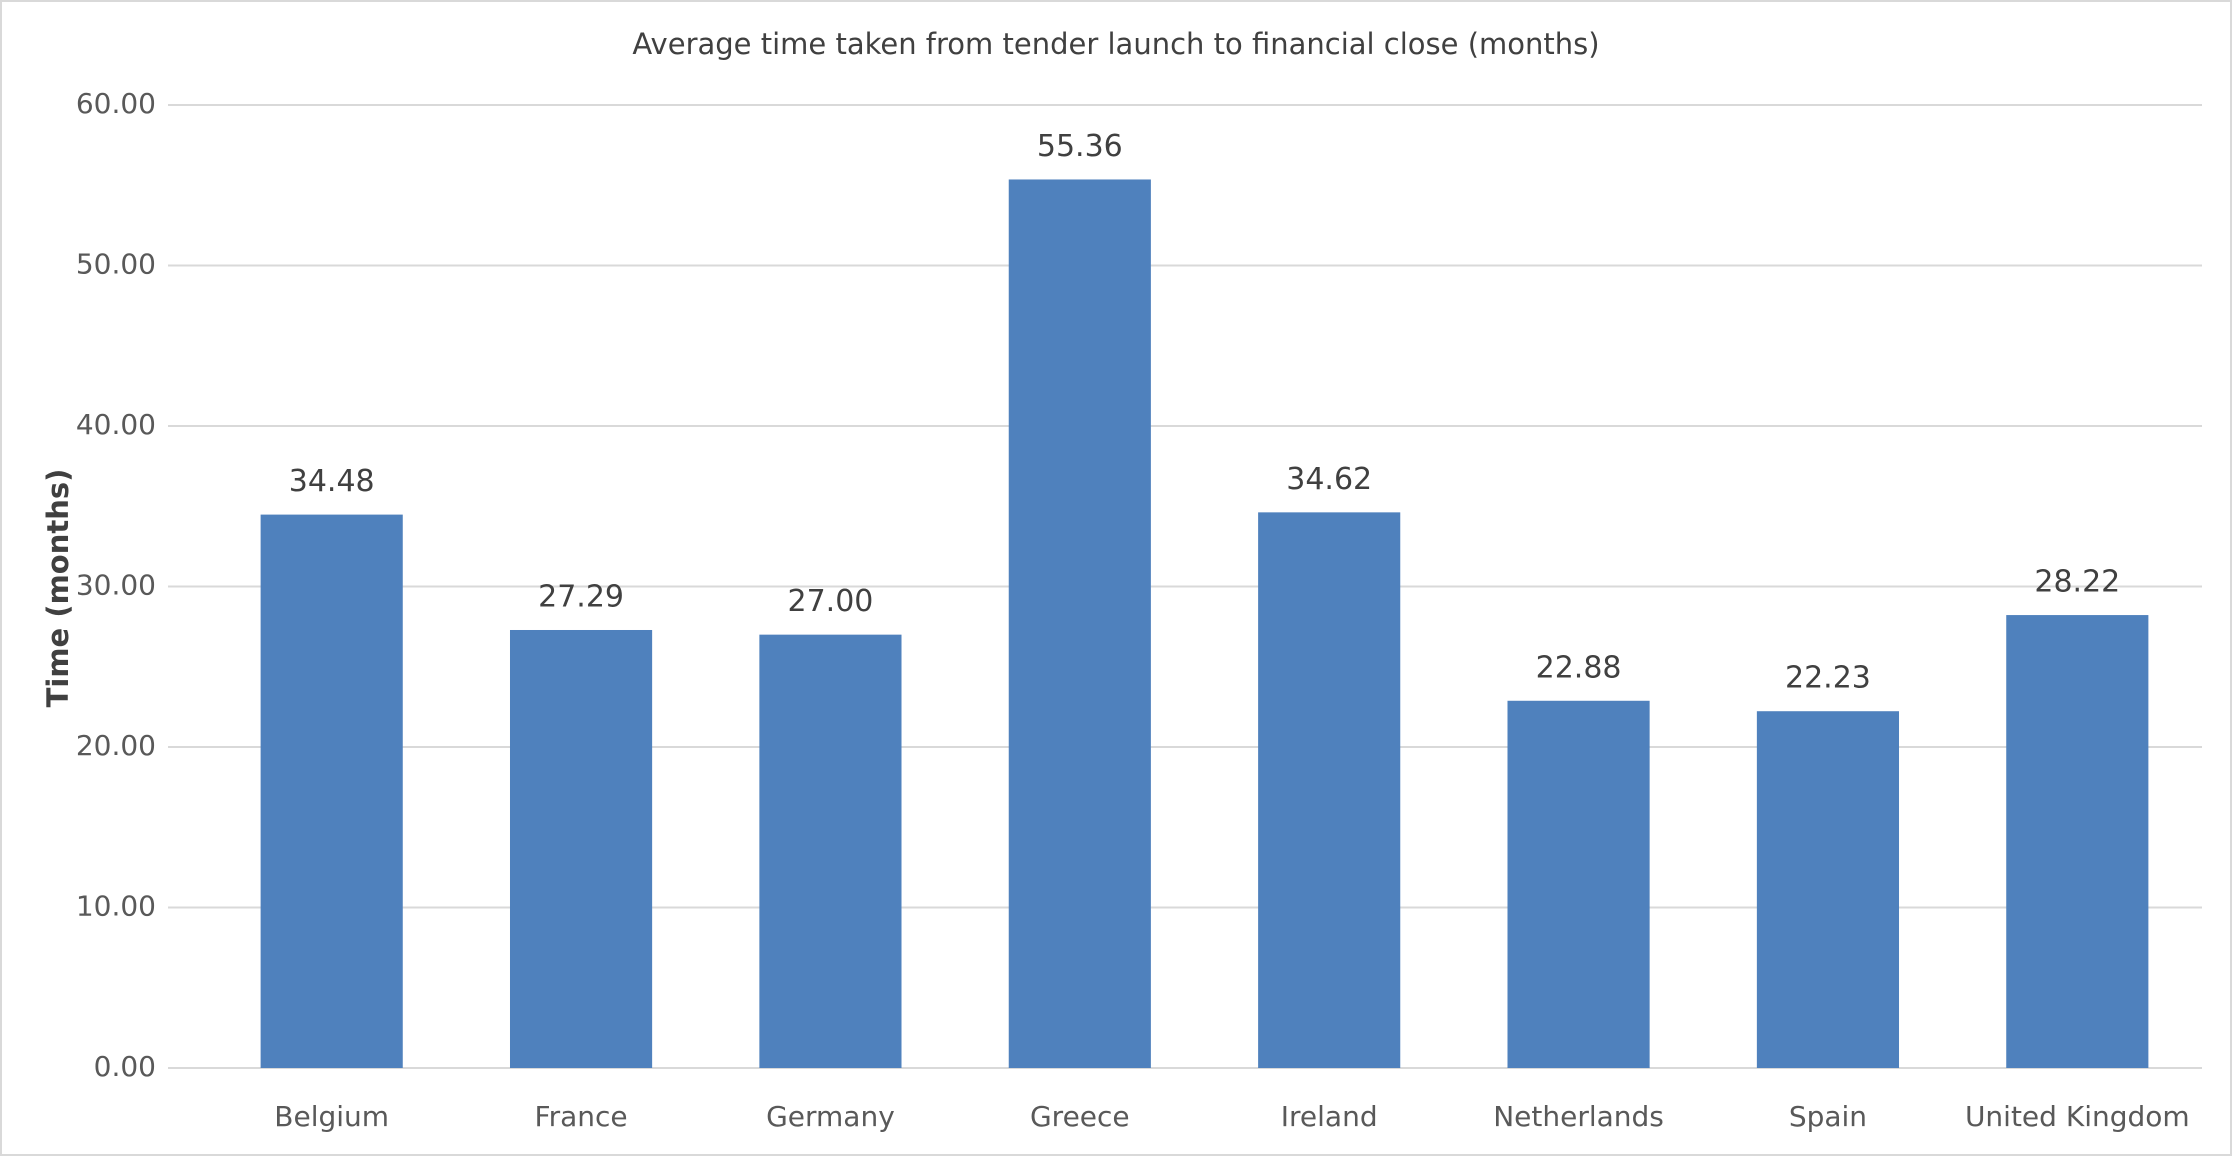  I want to click on data-label: 27.29, so click(581, 596).